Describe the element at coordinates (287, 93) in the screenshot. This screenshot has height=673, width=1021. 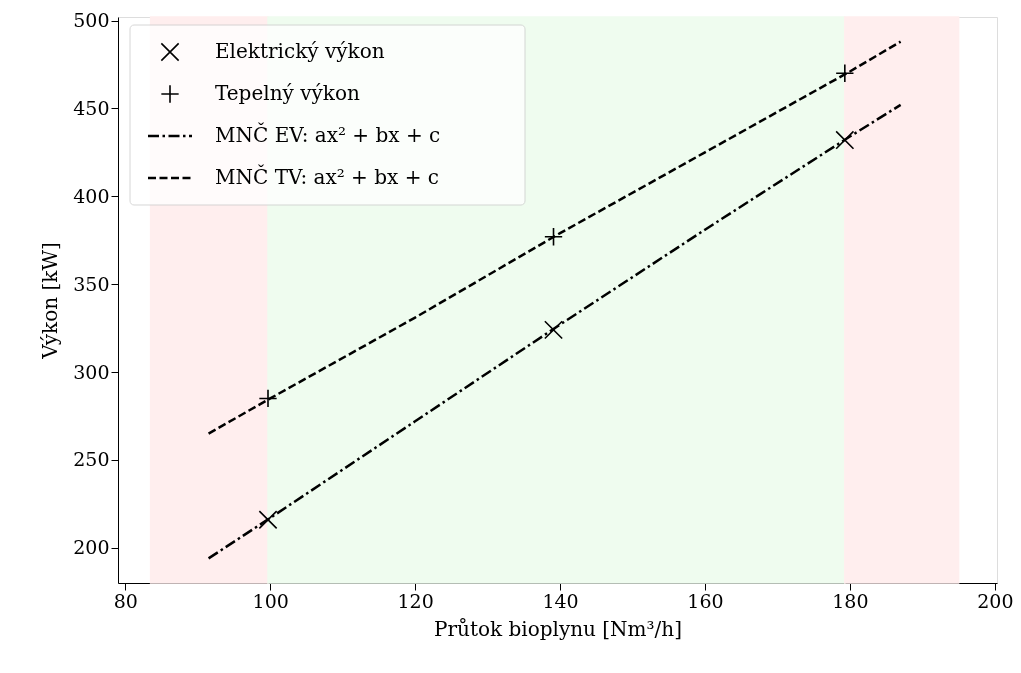
I see `legend-label: Tepelný výkon` at that location.